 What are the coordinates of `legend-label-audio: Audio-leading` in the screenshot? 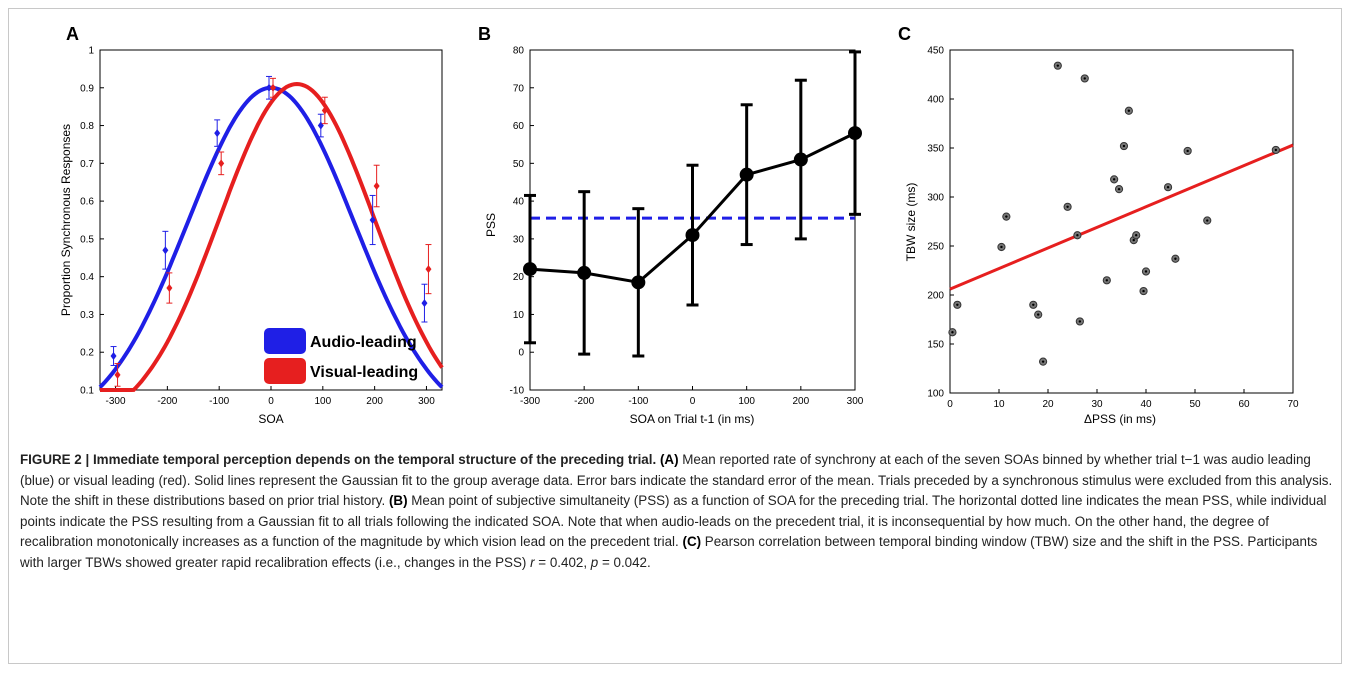 It's located at (363, 342).